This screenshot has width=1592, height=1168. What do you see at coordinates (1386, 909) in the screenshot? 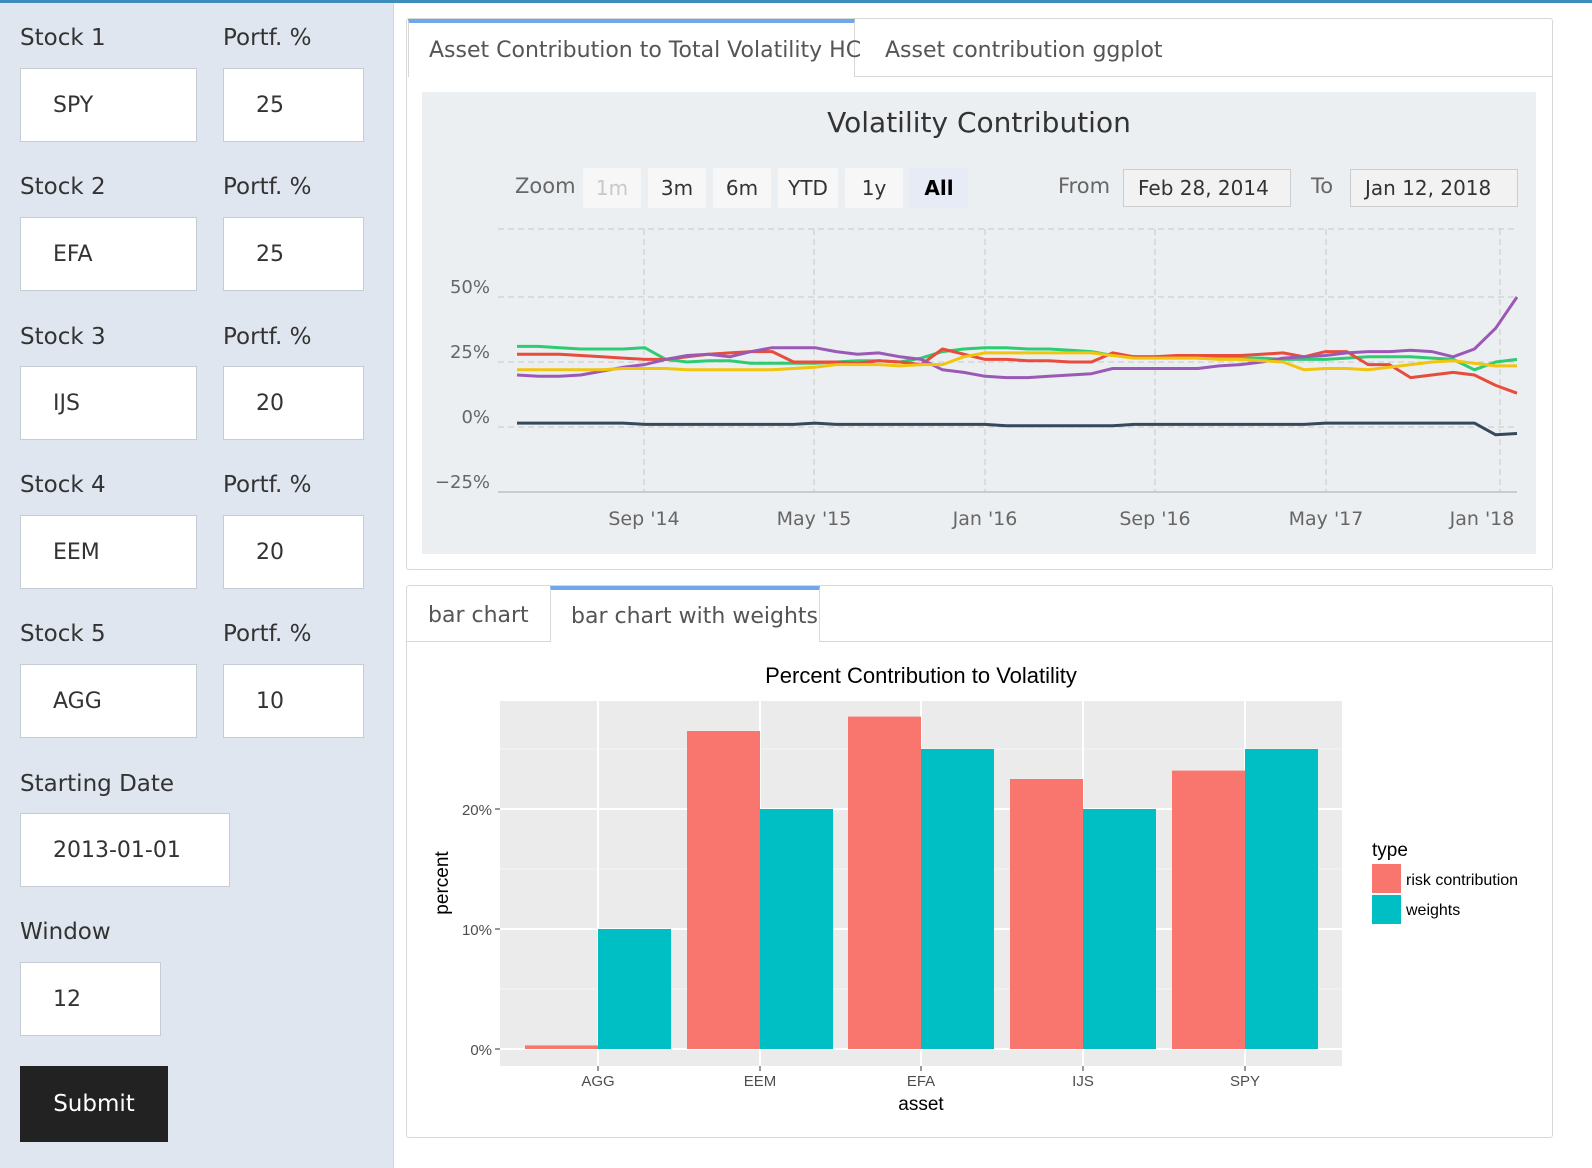
I see `gg-legend-key-weights` at bounding box center [1386, 909].